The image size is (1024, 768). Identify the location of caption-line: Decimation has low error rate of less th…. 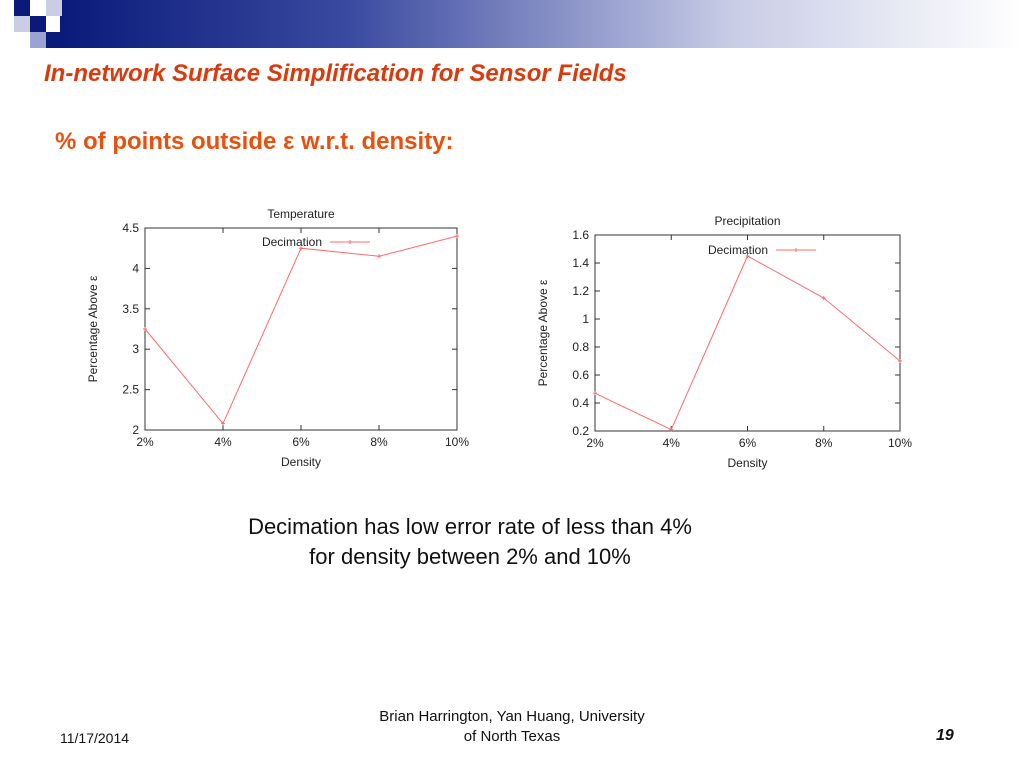
(470, 526).